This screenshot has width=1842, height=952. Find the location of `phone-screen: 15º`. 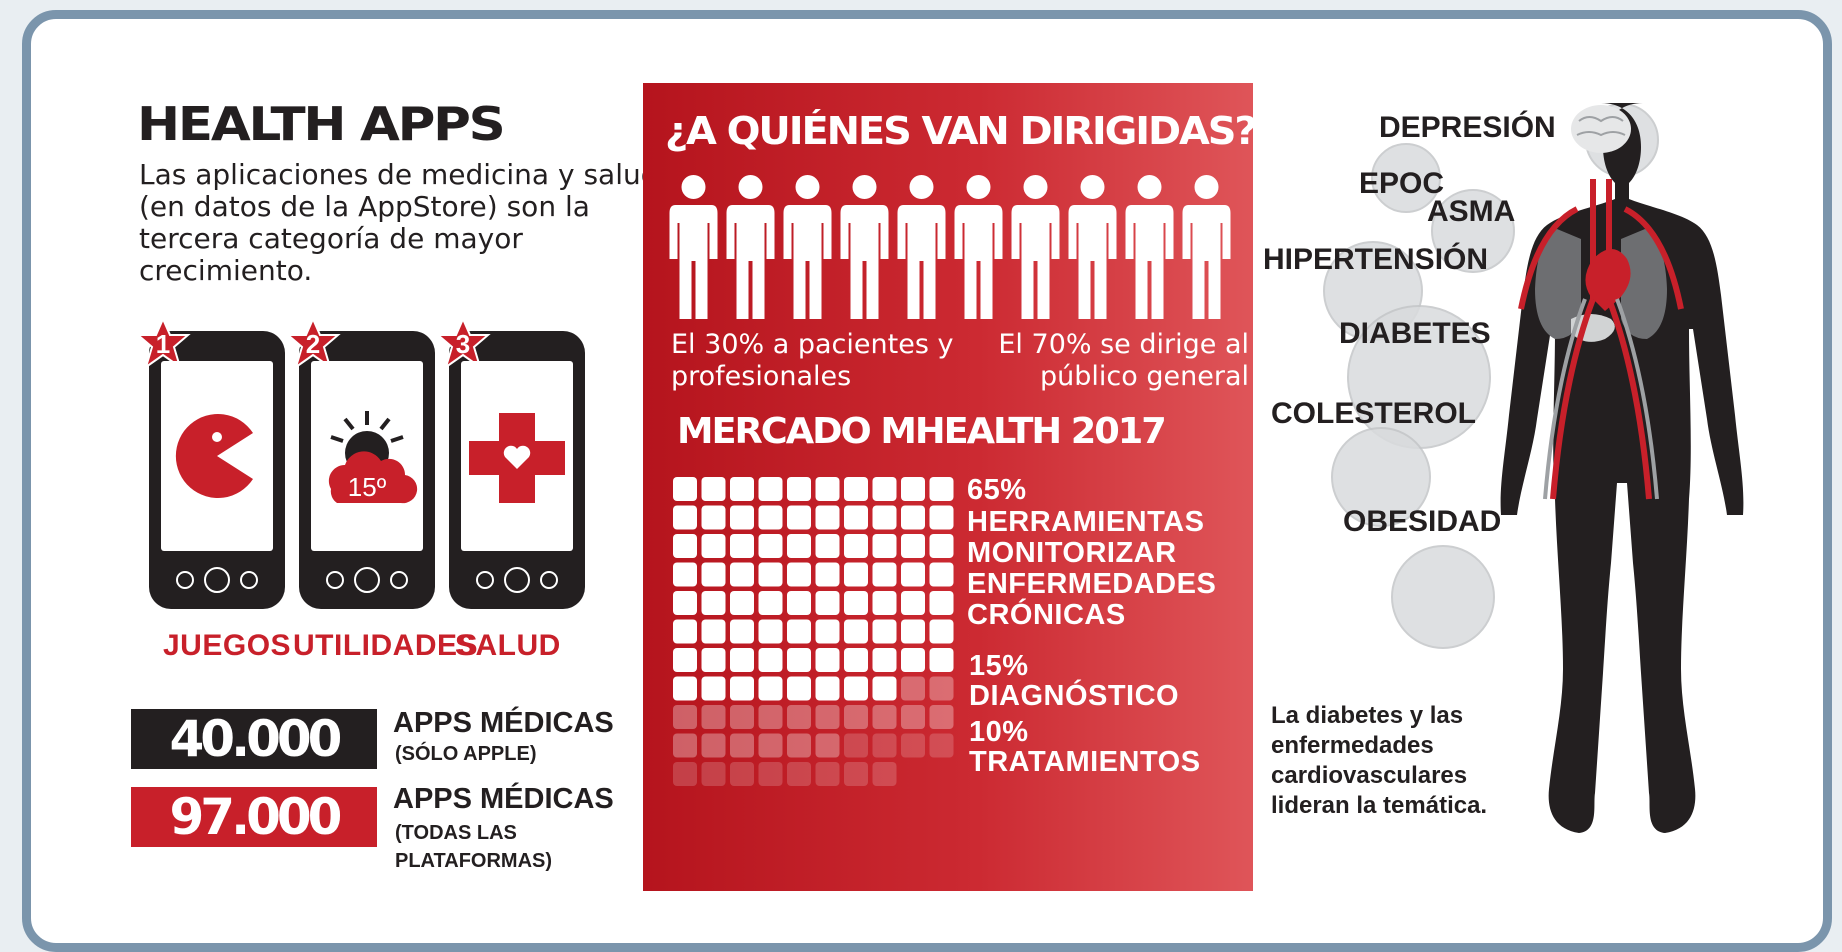

phone-screen: 15º is located at coordinates (367, 456).